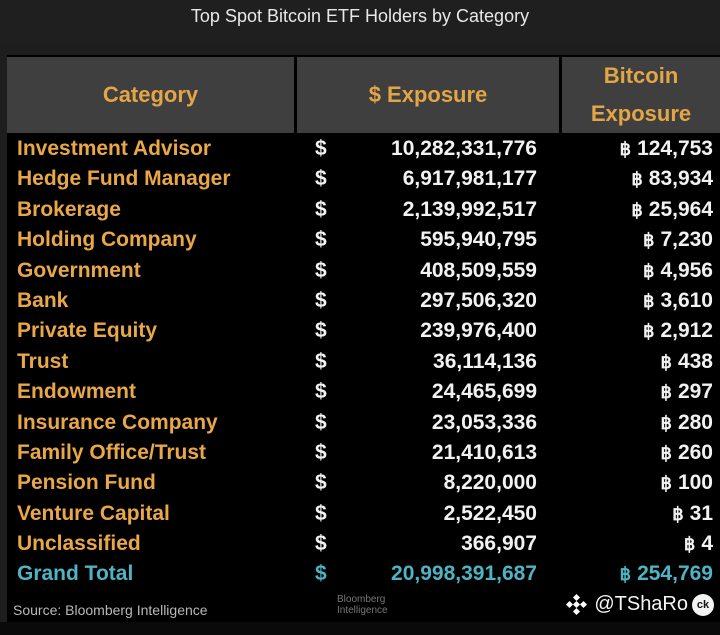  What do you see at coordinates (638, 301) in the screenshot?
I see `btc-exposure-cell: ฿ 3,610` at bounding box center [638, 301].